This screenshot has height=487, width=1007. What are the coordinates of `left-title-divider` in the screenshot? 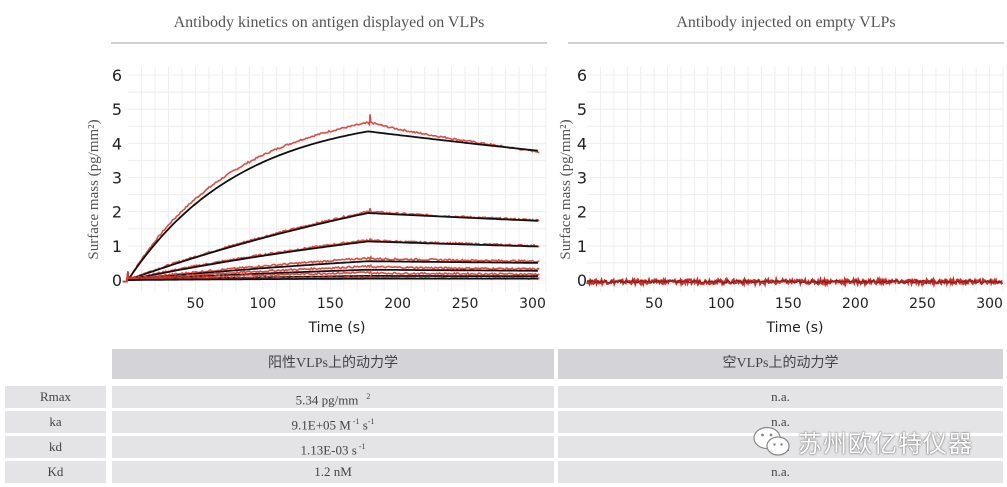 It's located at (329, 43).